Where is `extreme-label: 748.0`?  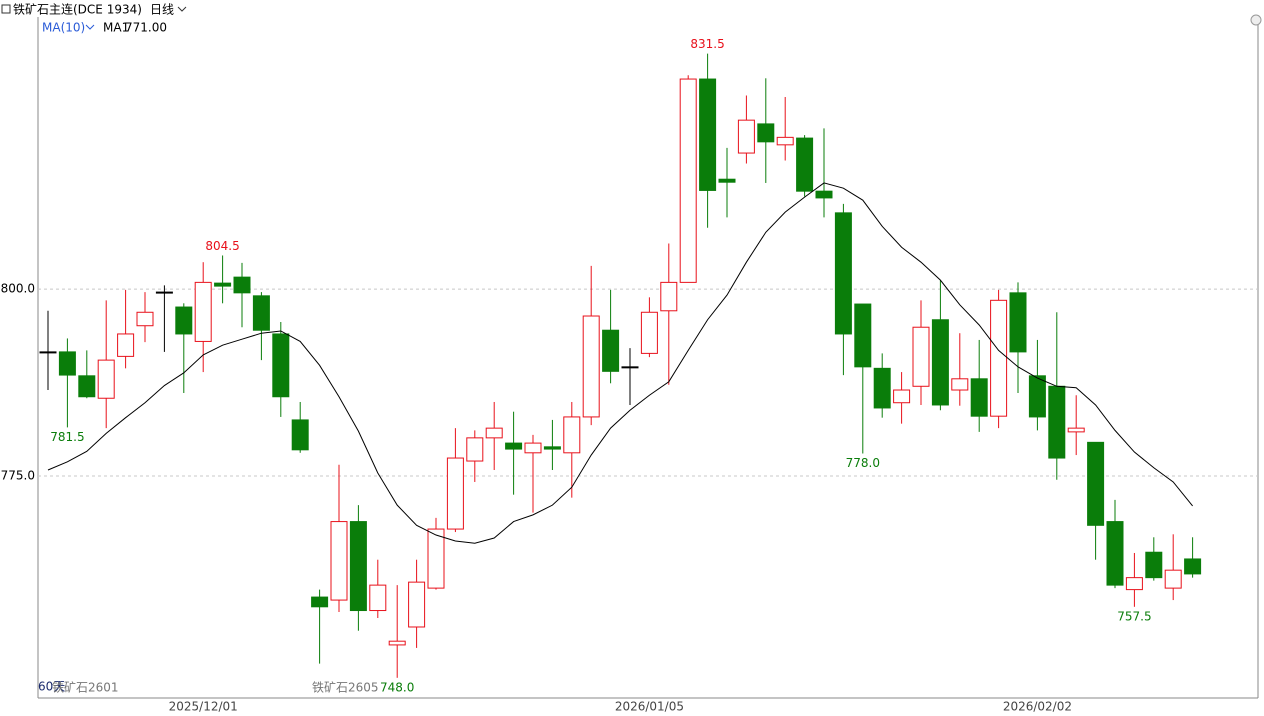 extreme-label: 748.0 is located at coordinates (397, 687).